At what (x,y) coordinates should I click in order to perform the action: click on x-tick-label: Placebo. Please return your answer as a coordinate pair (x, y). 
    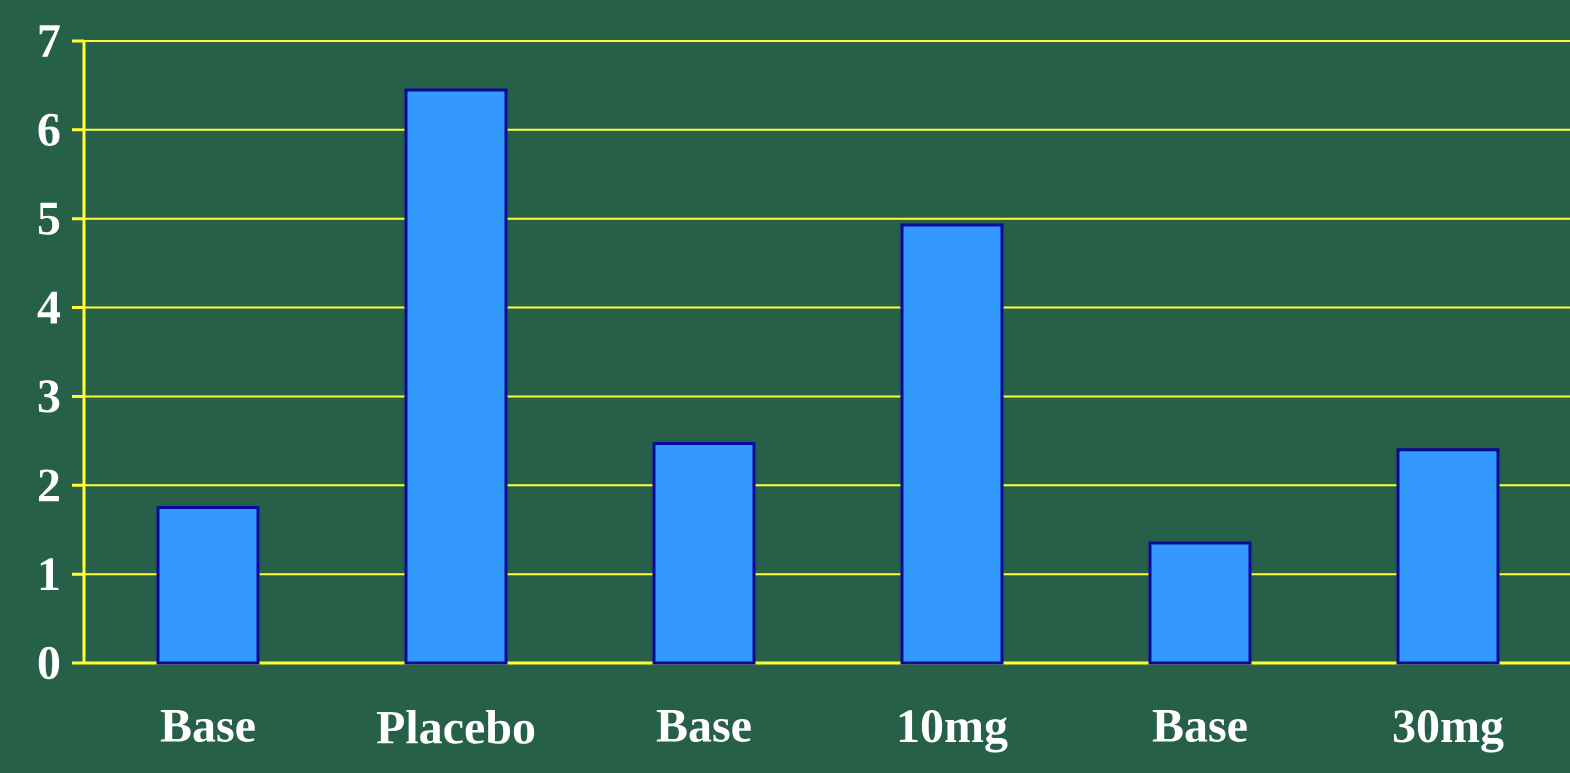
    Looking at the image, I should click on (455, 727).